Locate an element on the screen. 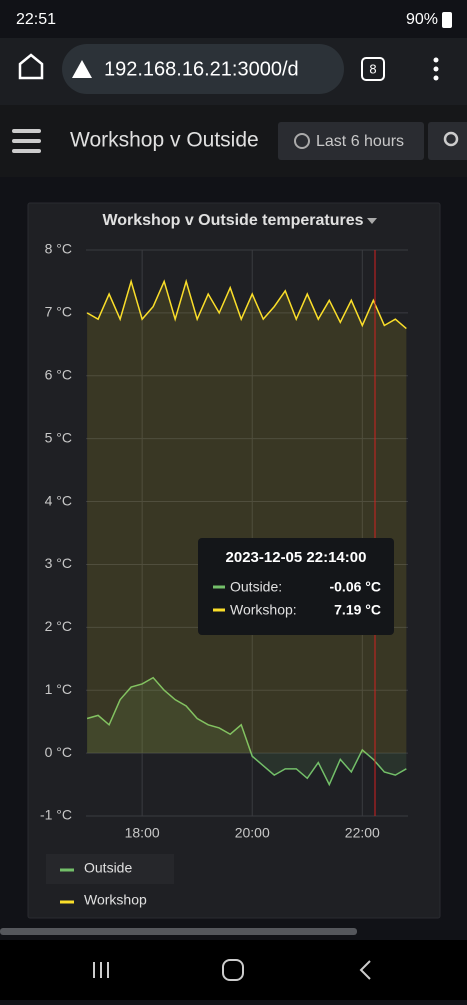 The image size is (467, 1005). title-caret is located at coordinates (372, 221).